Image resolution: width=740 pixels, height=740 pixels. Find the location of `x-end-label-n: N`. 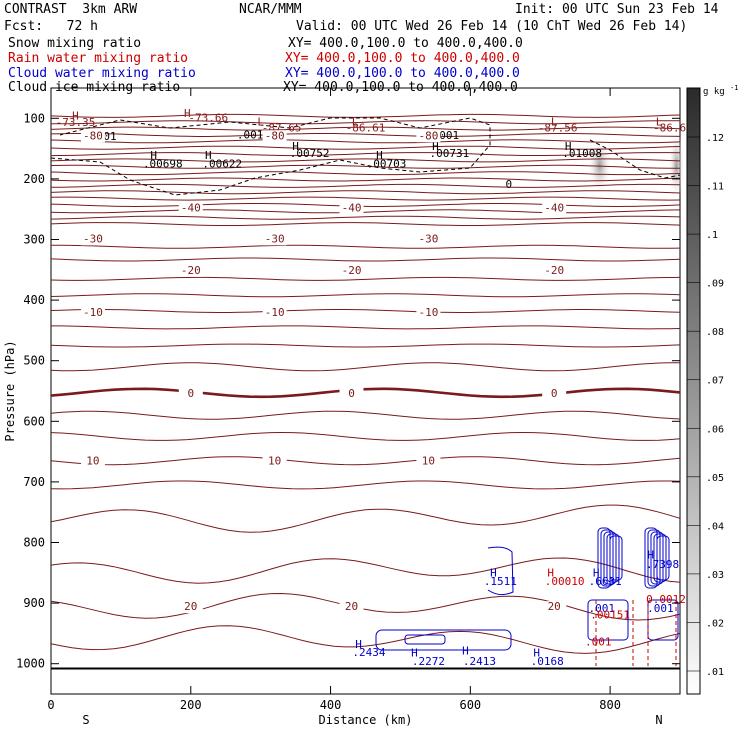

x-end-label-n: N is located at coordinates (658, 720).